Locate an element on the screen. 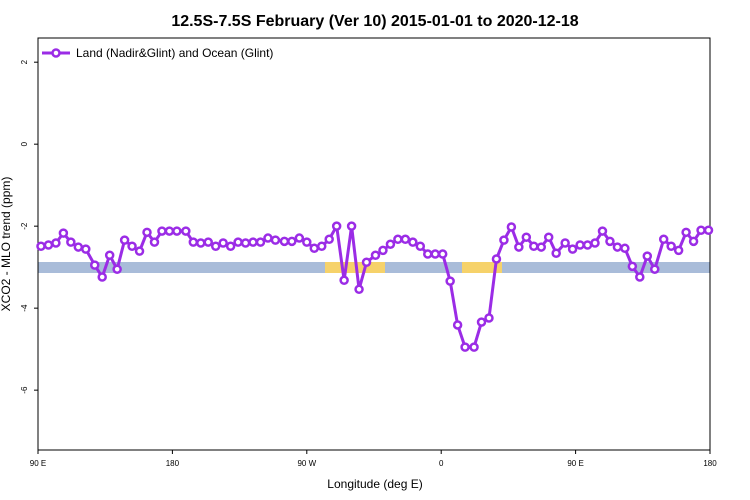 The width and height of the screenshot is (750, 500). y-axis-label: XCO2 - MLO trend (ppm) is located at coordinates (6, 244).